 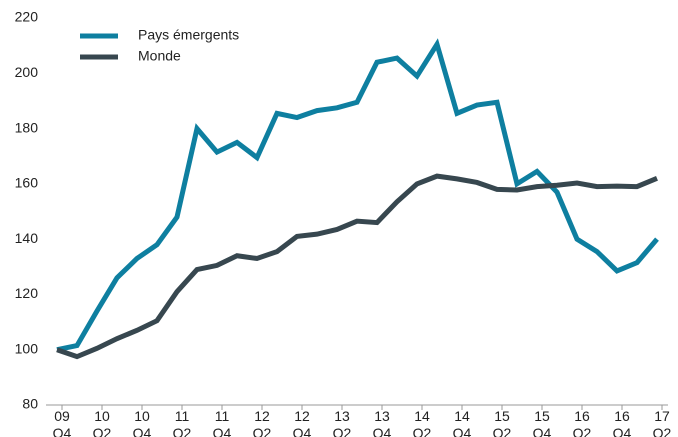 I want to click on y-tick-label: 140, so click(x=27, y=238).